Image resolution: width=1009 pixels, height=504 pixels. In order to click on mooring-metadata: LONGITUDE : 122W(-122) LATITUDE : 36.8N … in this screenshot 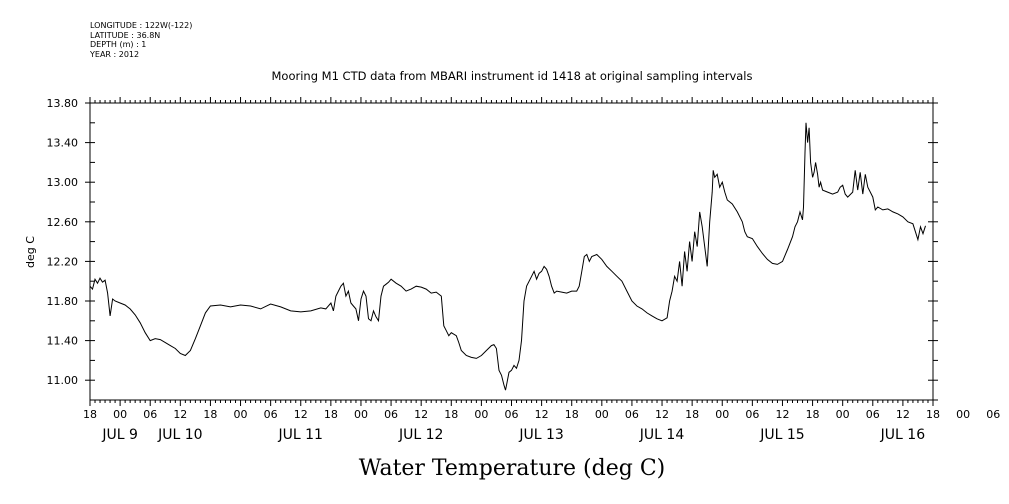, I will do `click(141, 40)`.